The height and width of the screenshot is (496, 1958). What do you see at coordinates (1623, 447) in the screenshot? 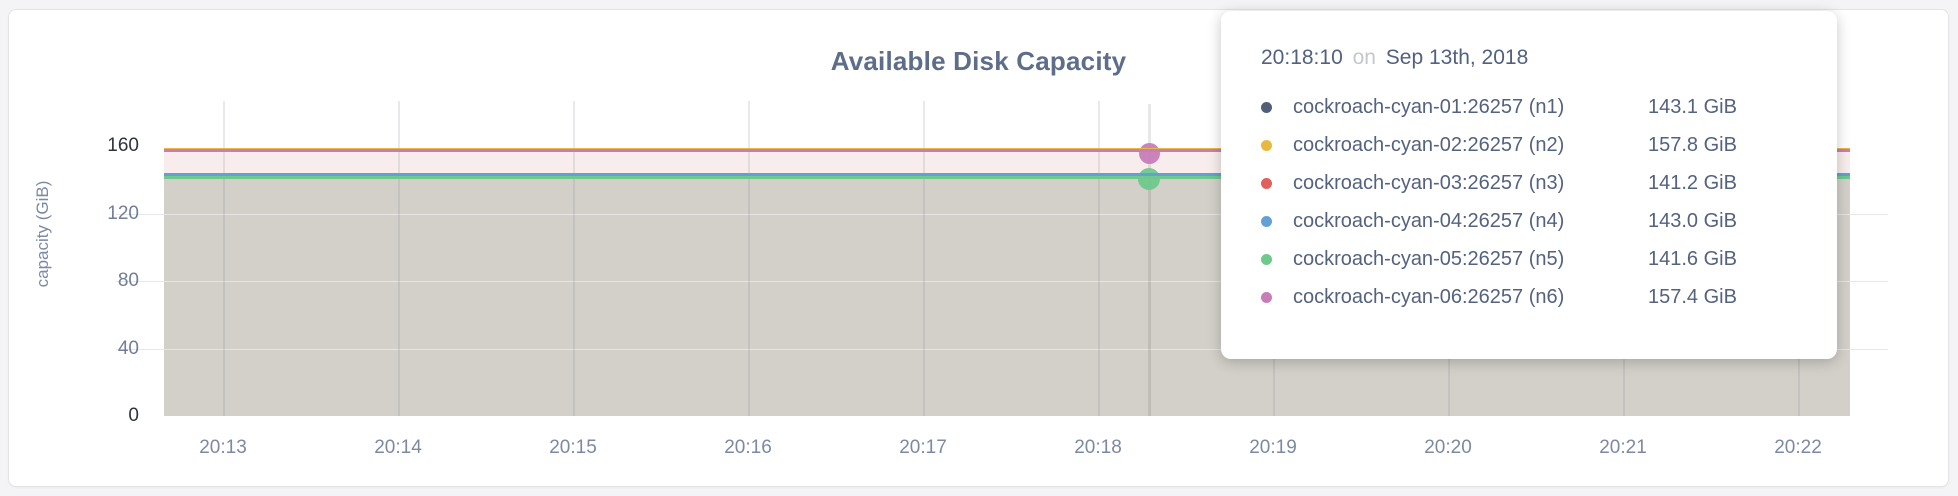
I see `x-tick-label: 20:21` at bounding box center [1623, 447].